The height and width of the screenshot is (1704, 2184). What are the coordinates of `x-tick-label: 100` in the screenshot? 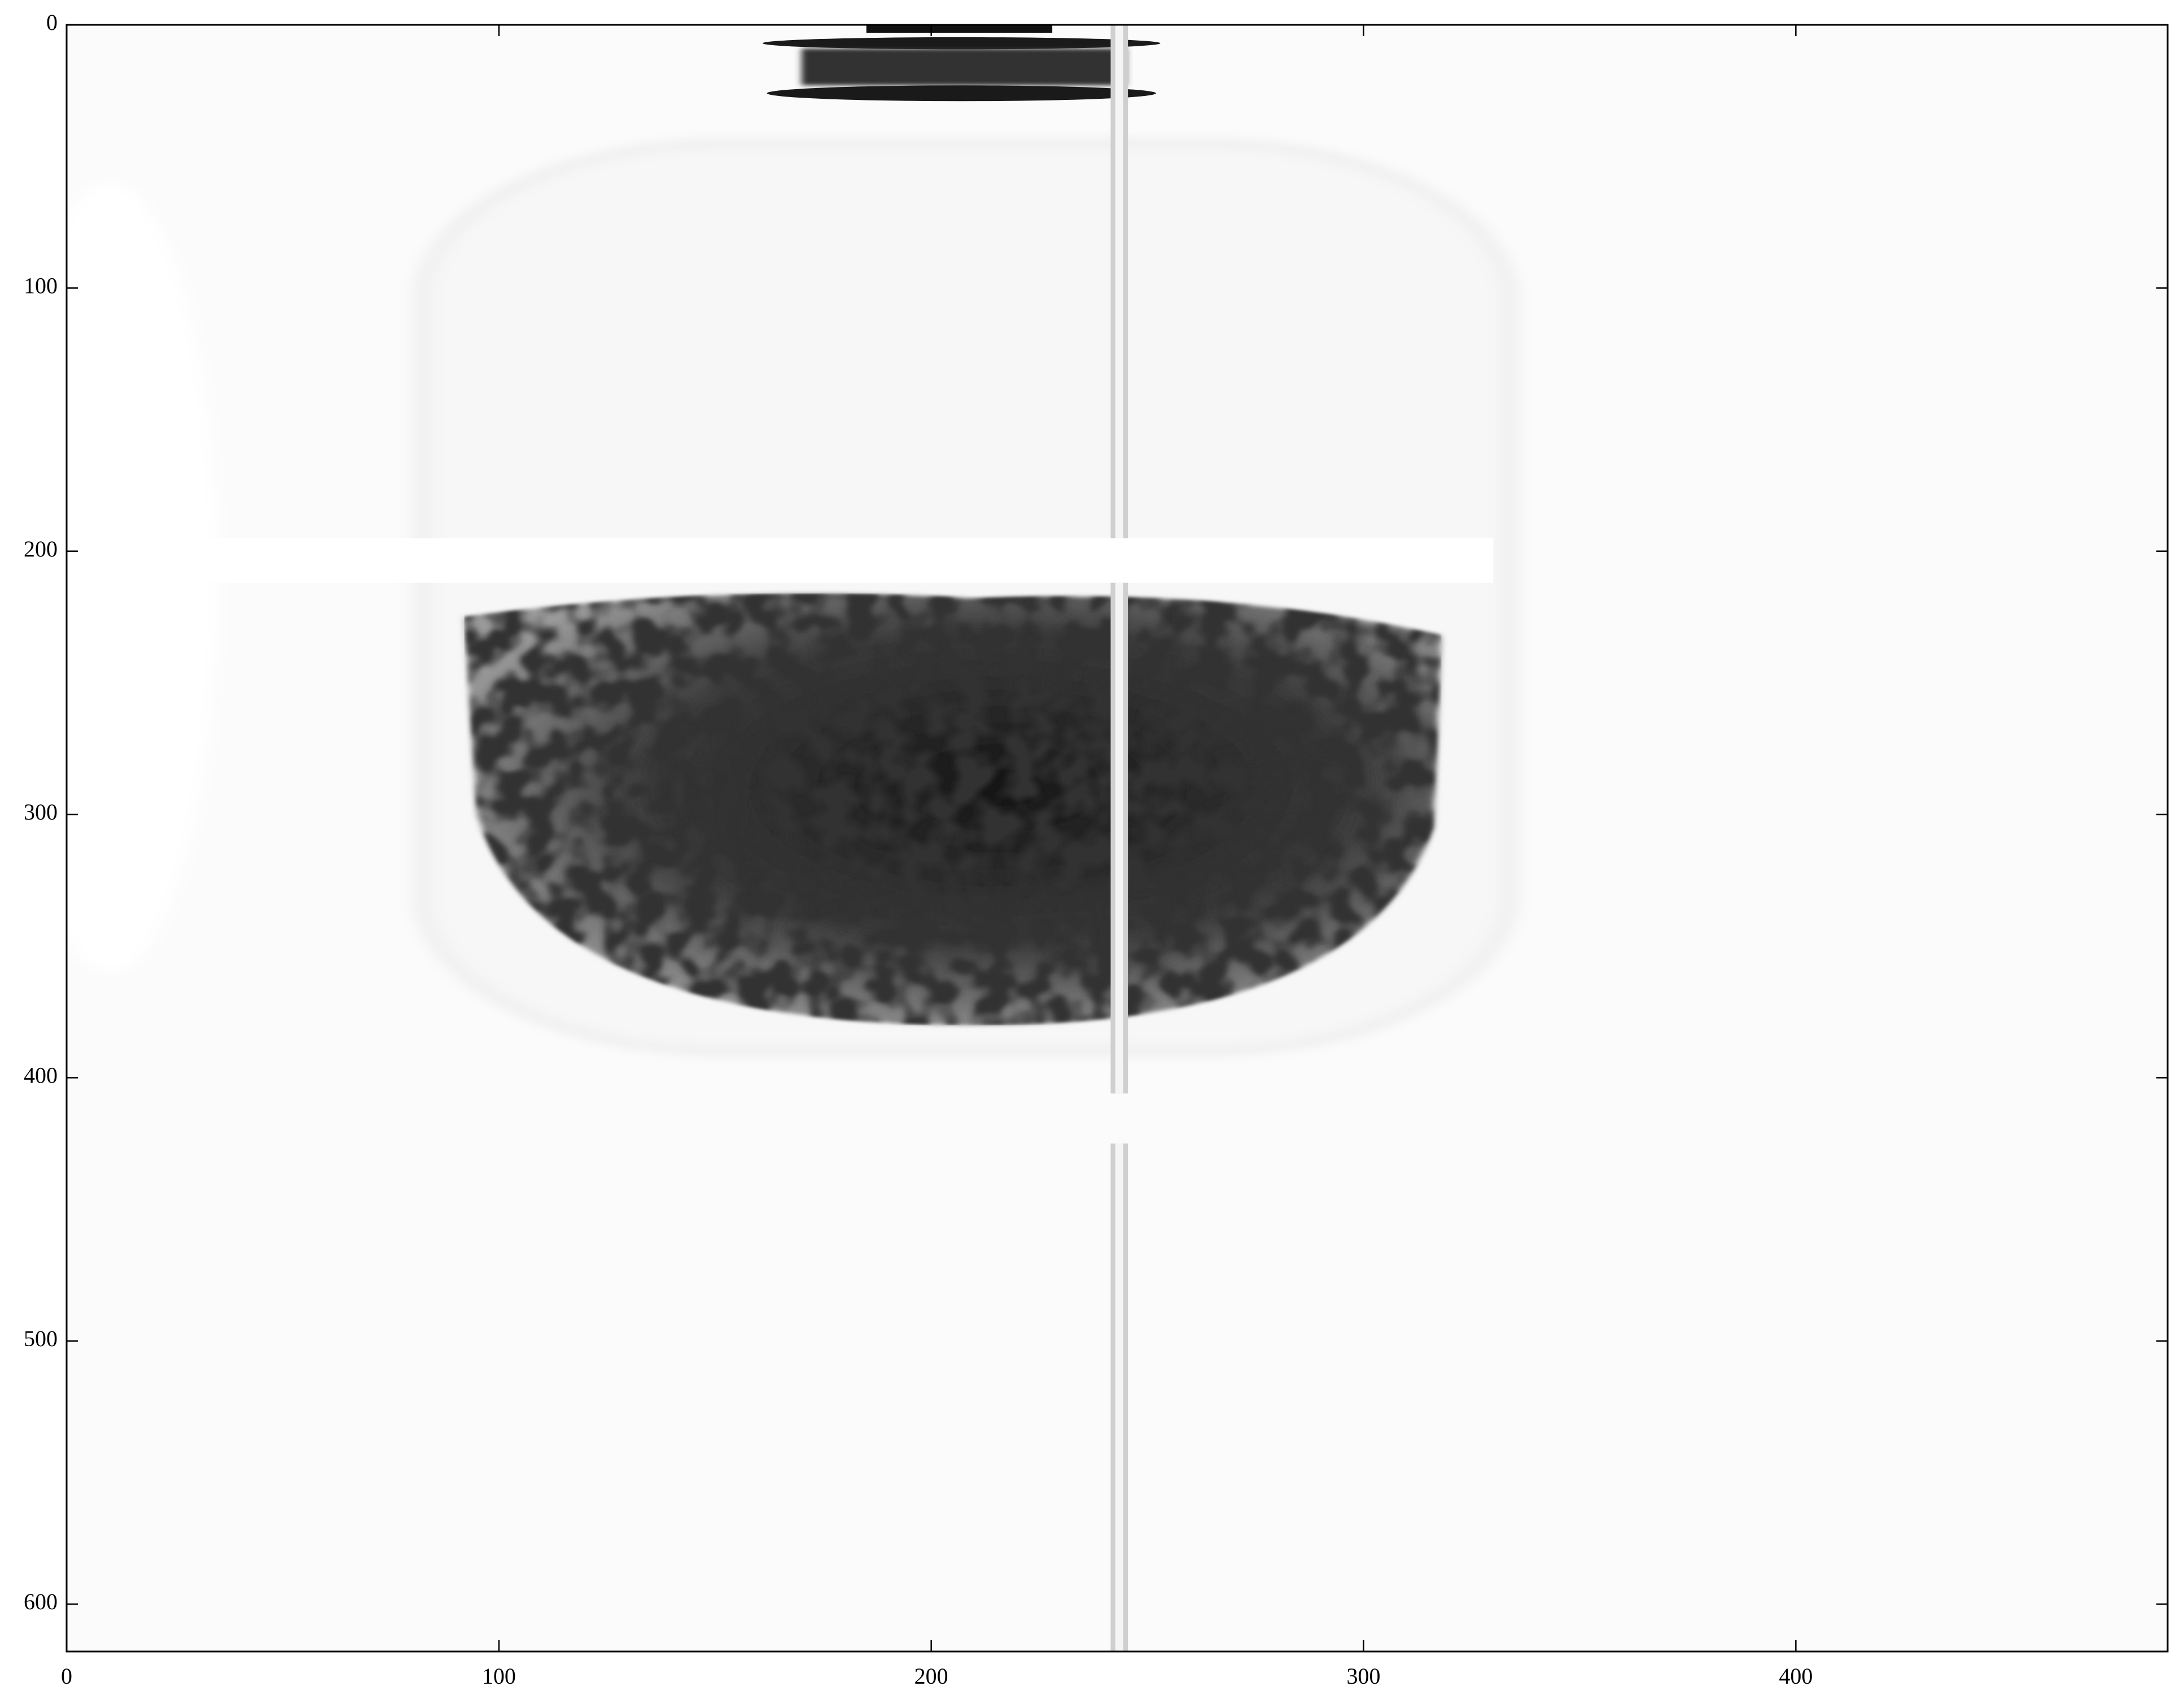 It's located at (499, 1676).